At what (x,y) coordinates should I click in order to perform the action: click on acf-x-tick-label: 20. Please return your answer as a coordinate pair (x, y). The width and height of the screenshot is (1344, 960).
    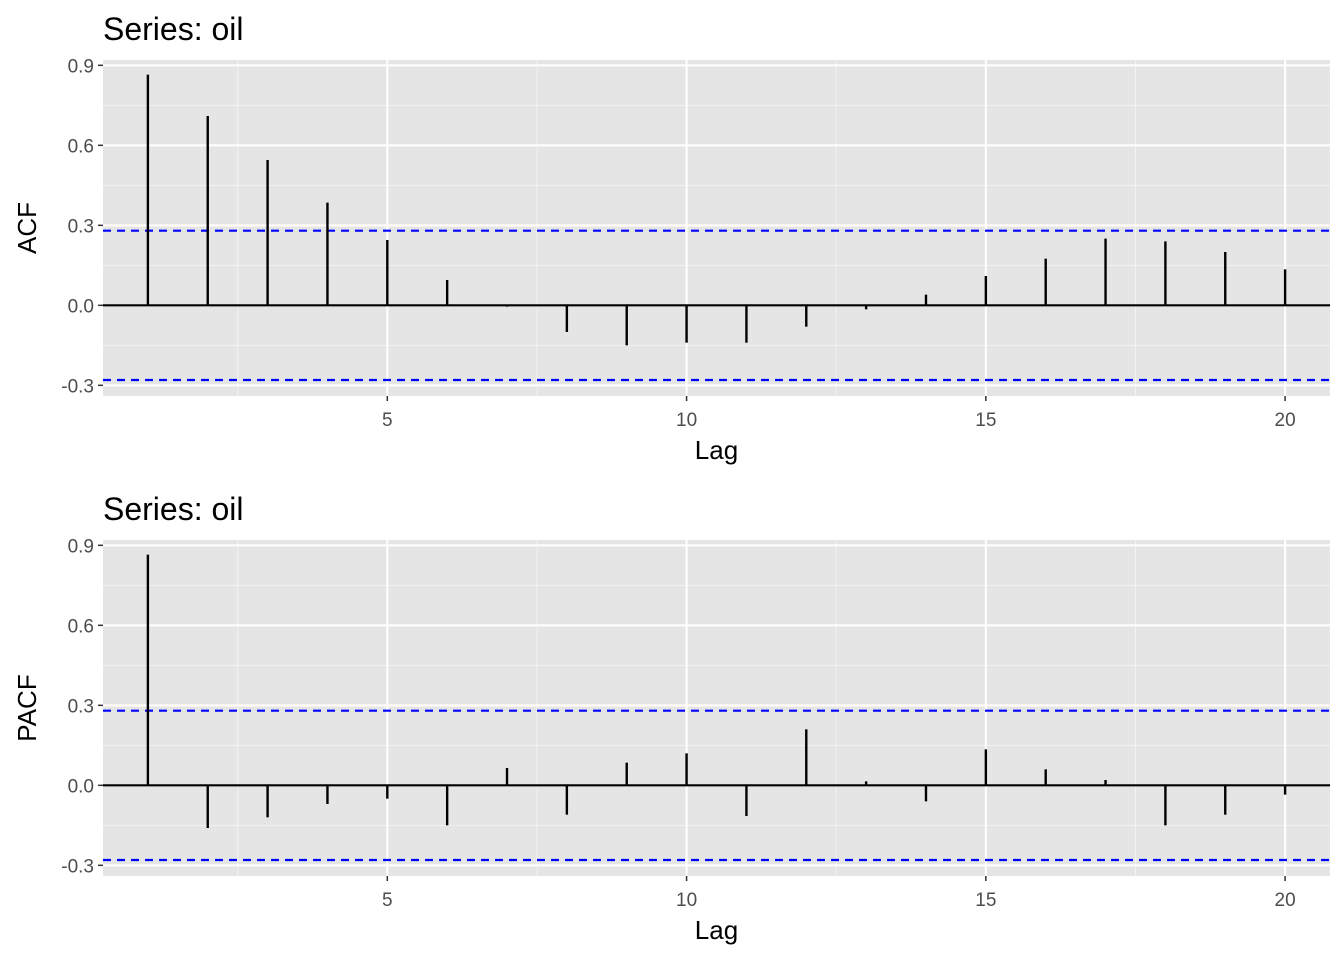
    Looking at the image, I should click on (1285, 420).